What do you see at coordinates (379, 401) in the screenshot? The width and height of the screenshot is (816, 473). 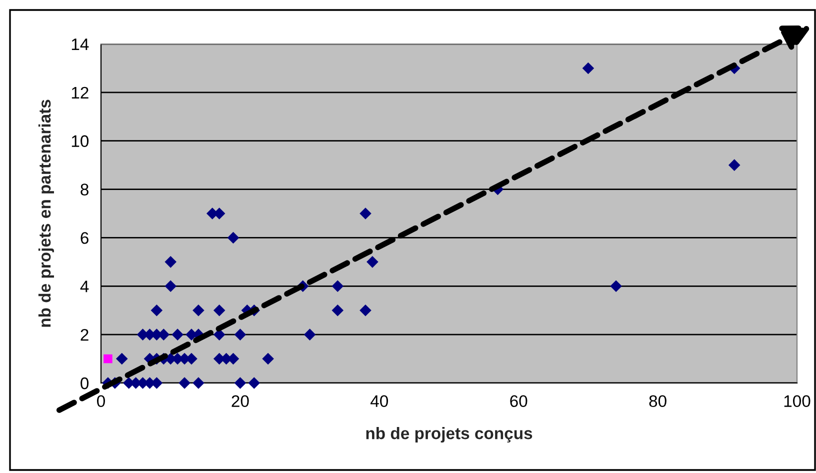 I see `x-tick-label: 40` at bounding box center [379, 401].